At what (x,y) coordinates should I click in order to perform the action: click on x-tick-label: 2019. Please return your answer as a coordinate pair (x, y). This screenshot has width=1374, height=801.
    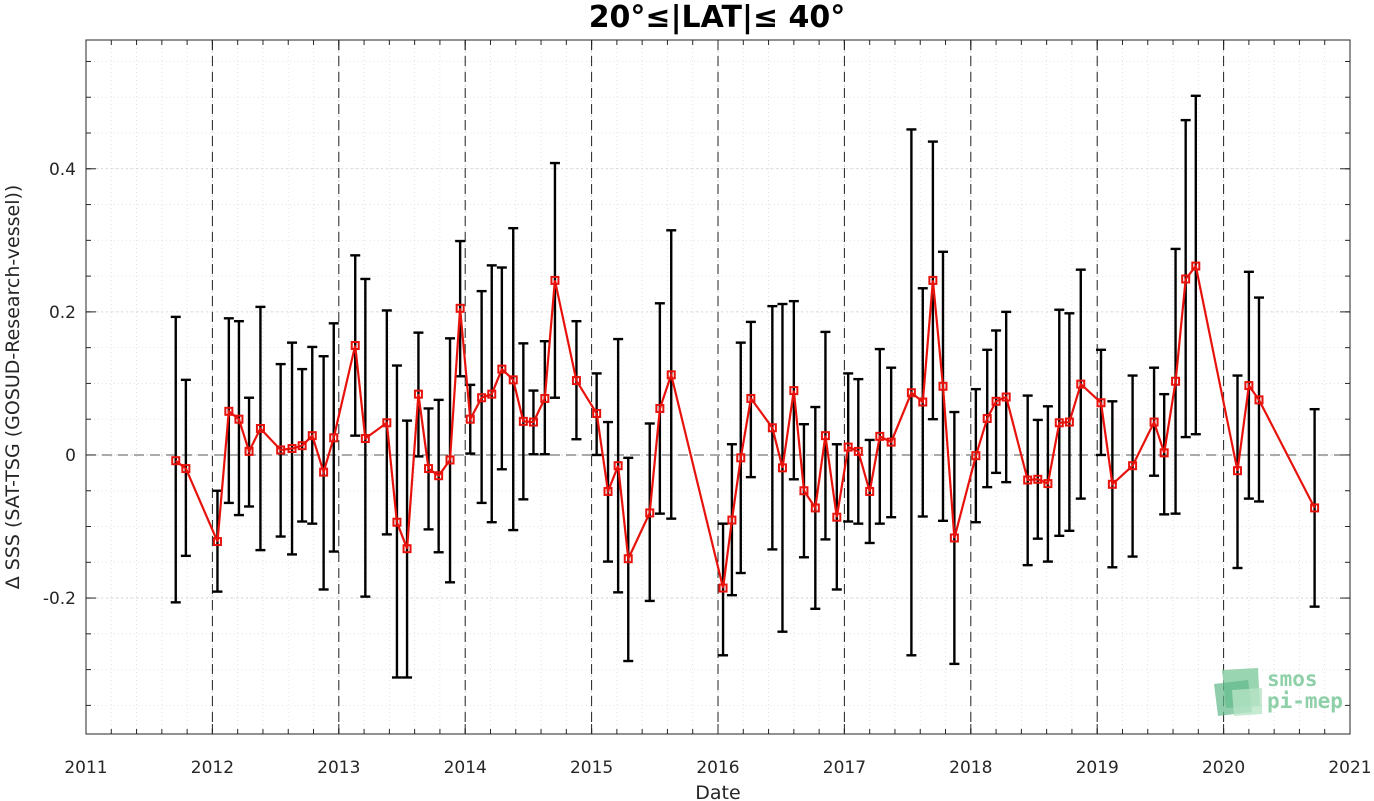
    Looking at the image, I should click on (1097, 768).